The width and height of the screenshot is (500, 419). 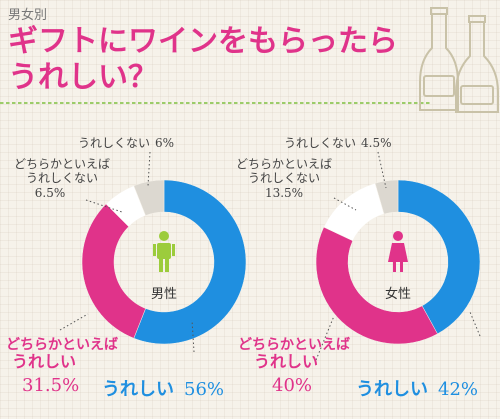 I want to click on male-label-somewhat-no-2: うれしくない, so click(x=62, y=178).